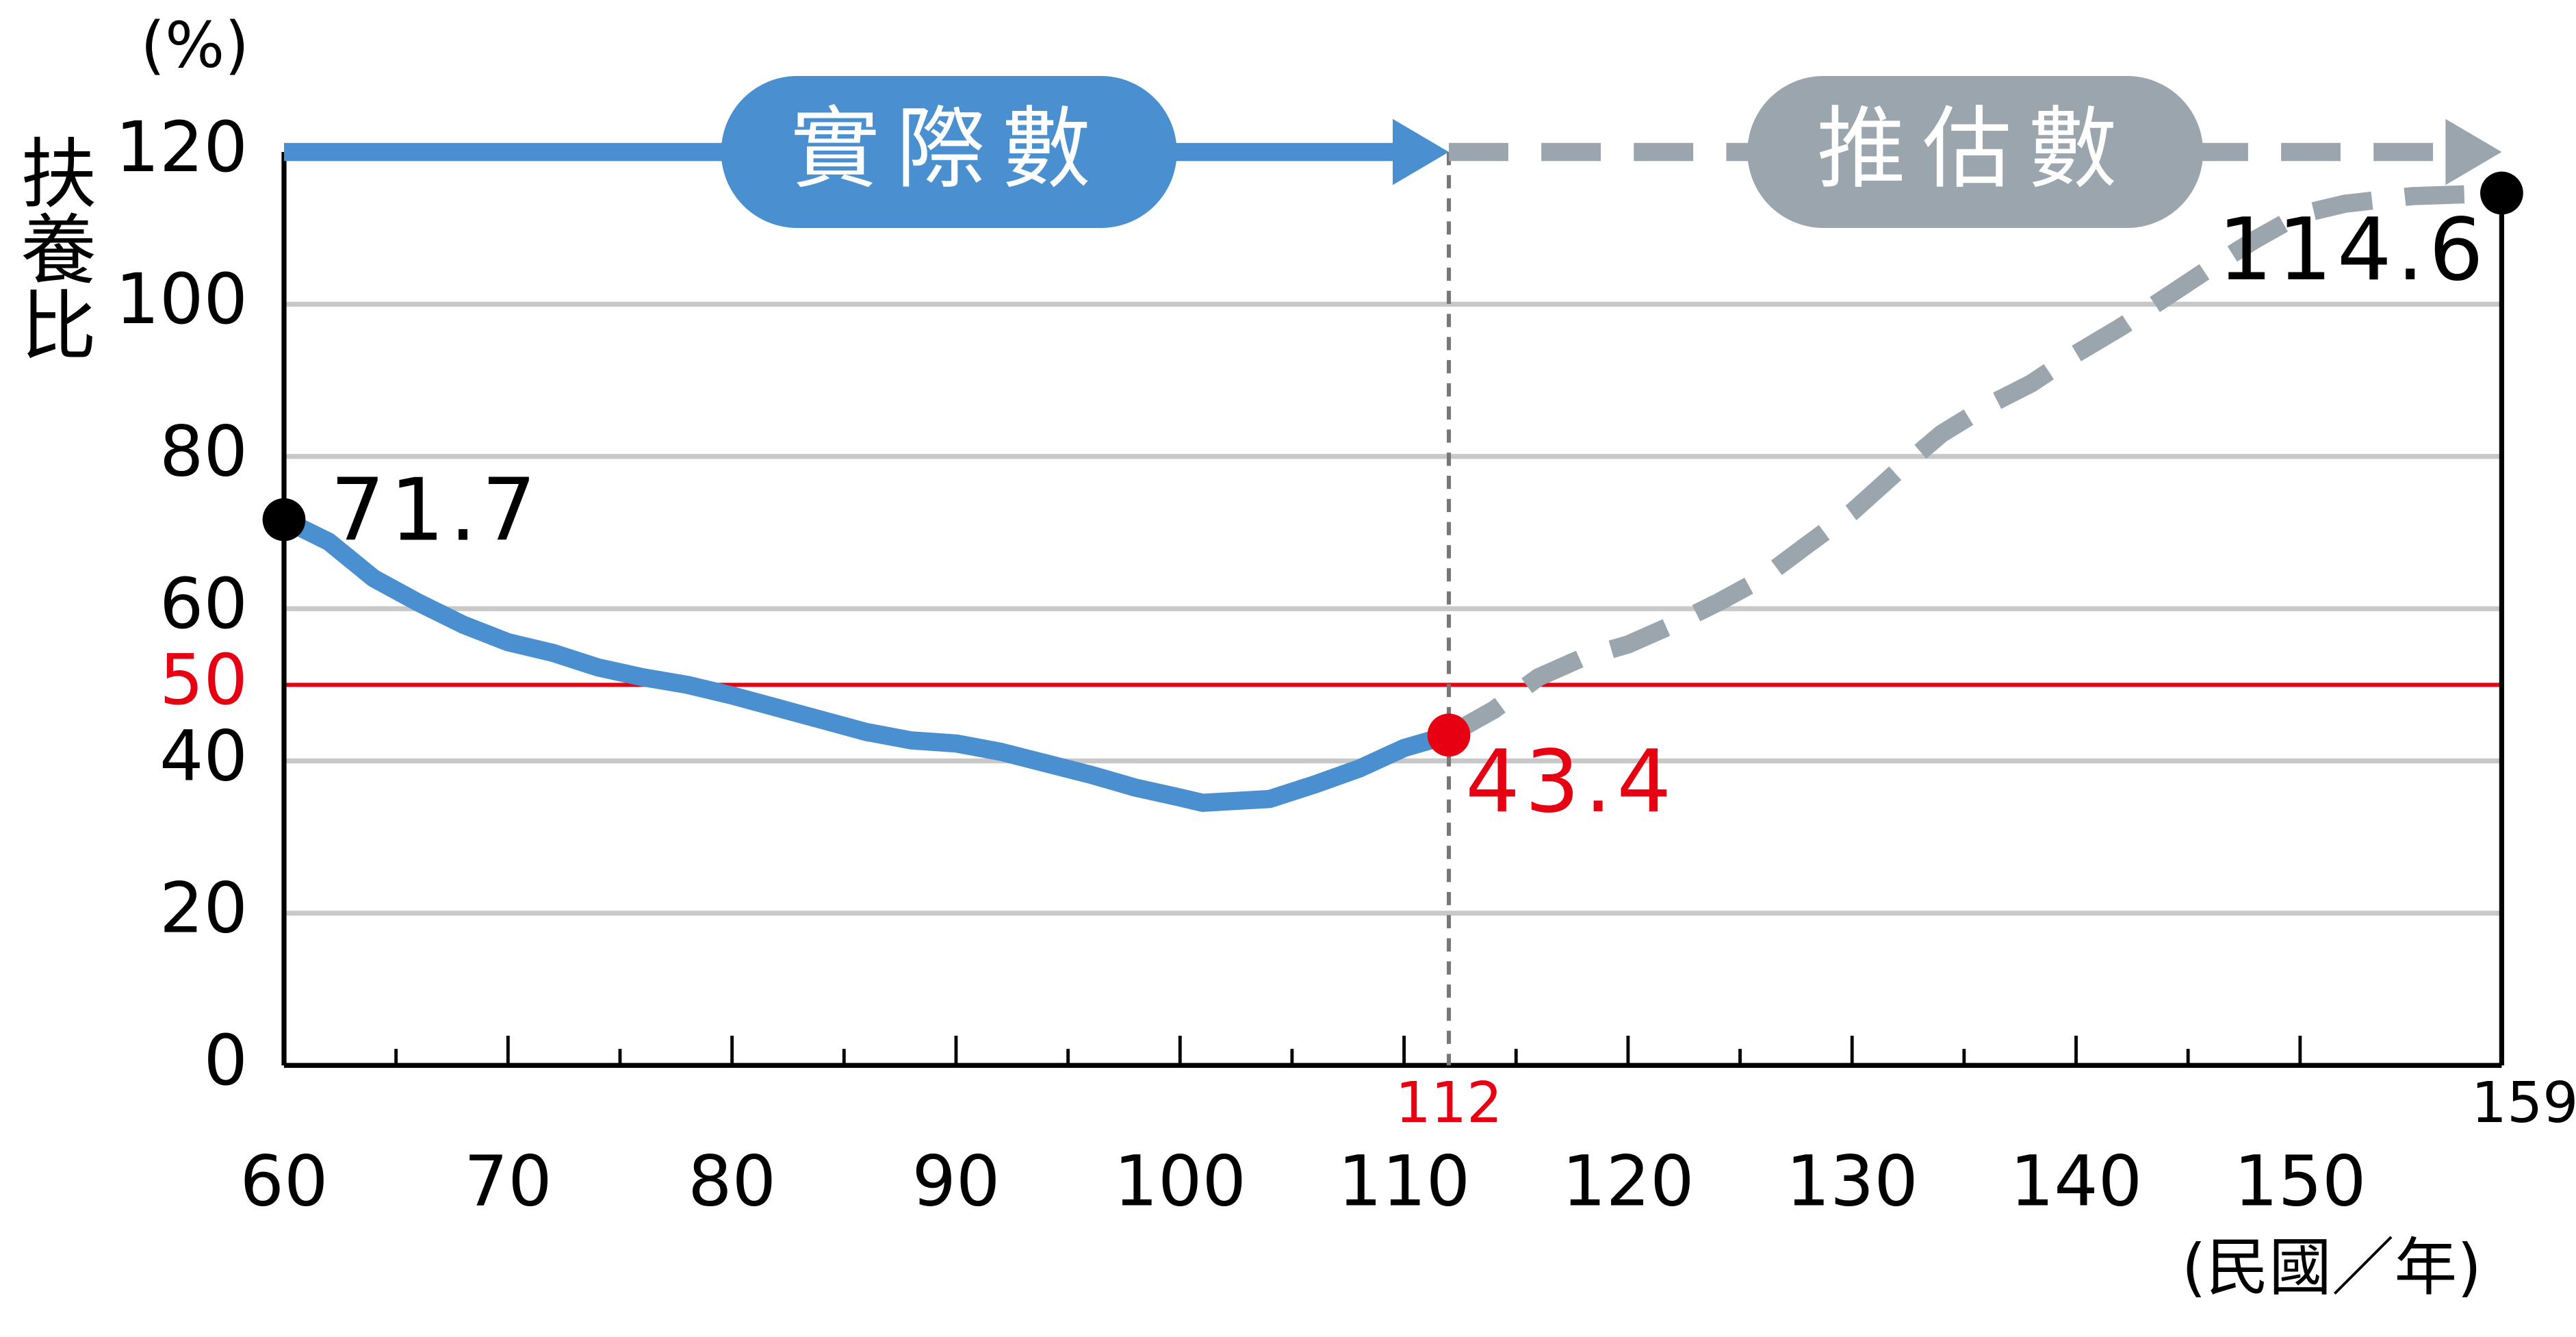  I want to click on y-tick-label: 60, so click(203, 603).